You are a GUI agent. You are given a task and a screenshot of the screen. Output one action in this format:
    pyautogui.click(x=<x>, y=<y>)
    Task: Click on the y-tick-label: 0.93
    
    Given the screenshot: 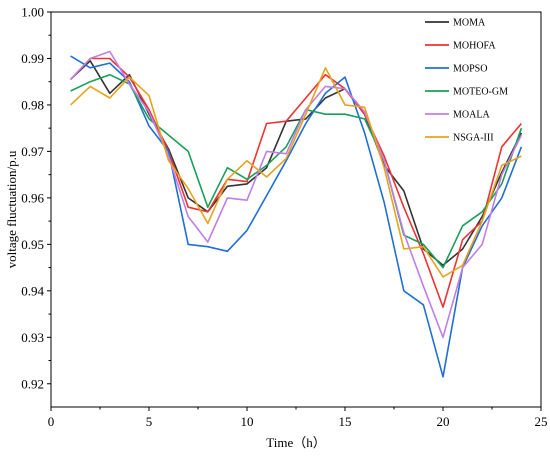 What is the action you would take?
    pyautogui.click(x=32, y=337)
    